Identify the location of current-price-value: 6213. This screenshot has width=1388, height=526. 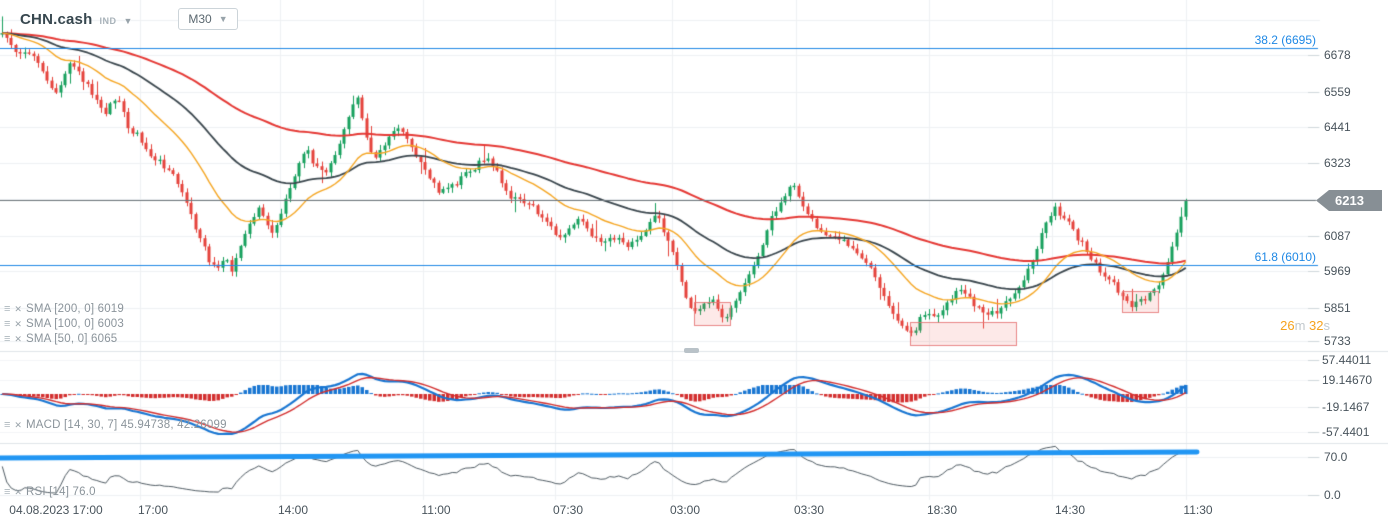
(1349, 200).